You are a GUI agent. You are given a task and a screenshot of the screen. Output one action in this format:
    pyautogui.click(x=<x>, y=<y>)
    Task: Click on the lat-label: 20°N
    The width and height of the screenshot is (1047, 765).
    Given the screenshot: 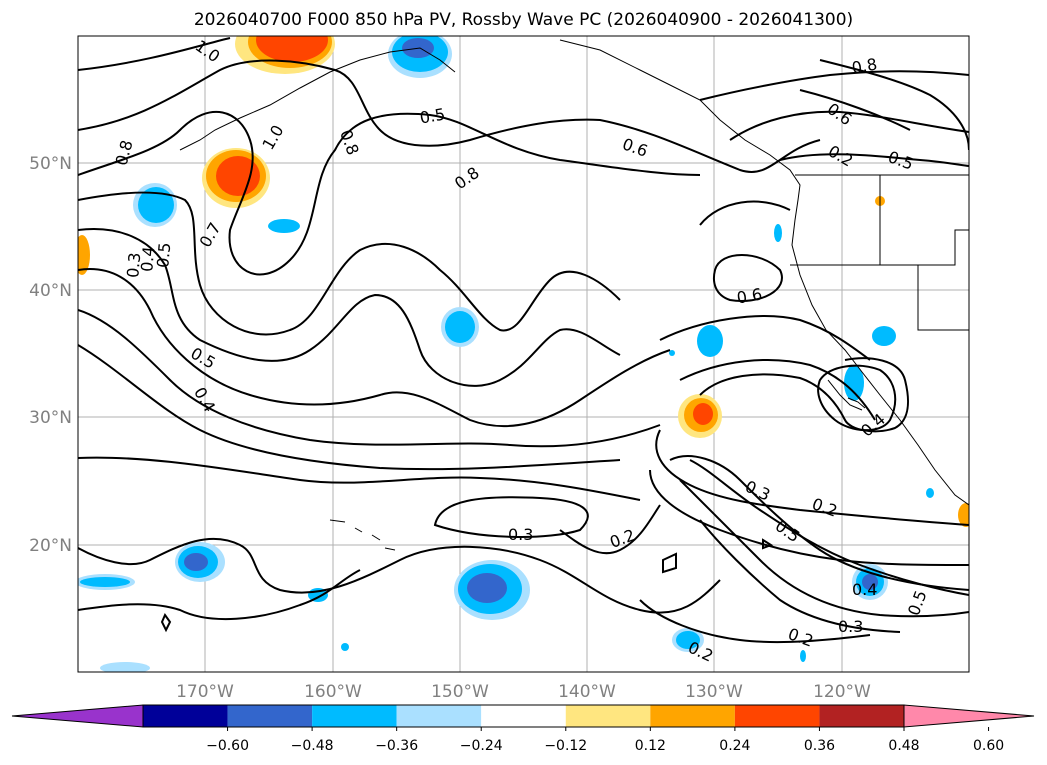 What is the action you would take?
    pyautogui.click(x=50, y=546)
    